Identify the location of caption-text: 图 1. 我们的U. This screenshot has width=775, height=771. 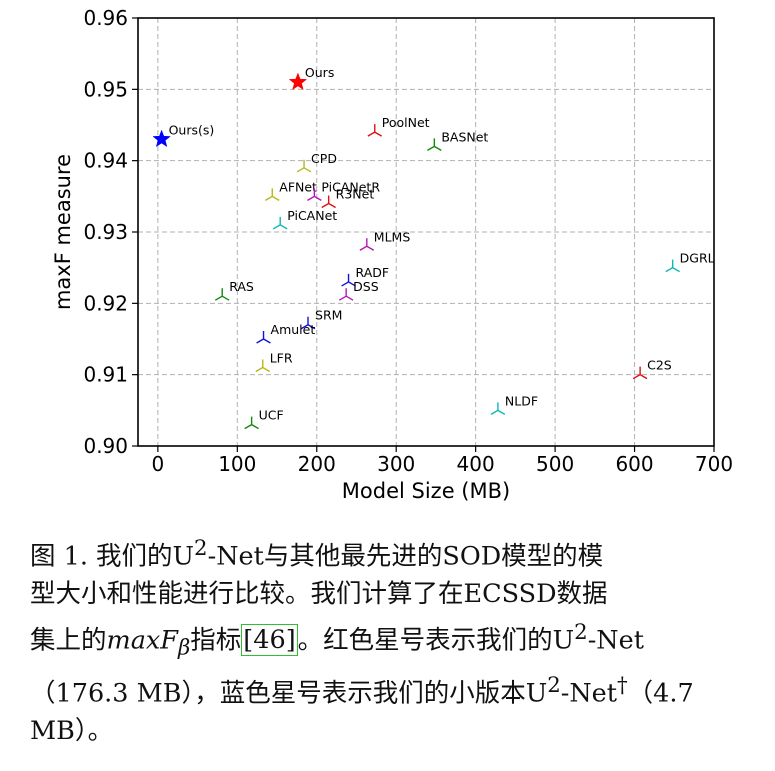
(112, 556).